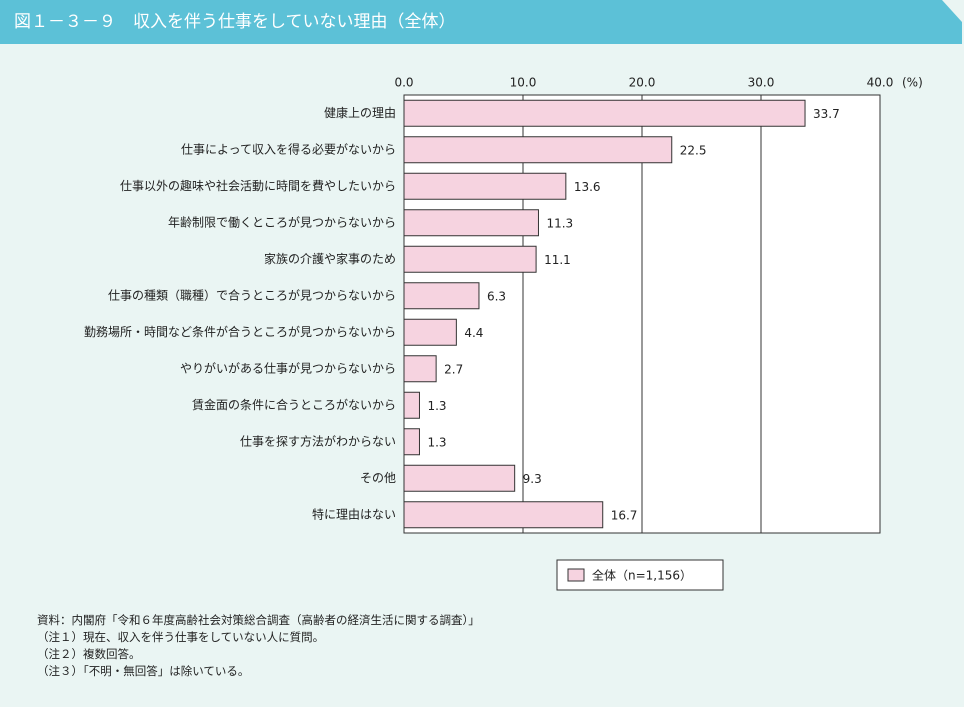 This screenshot has height=707, width=964. What do you see at coordinates (252, 294) in the screenshot?
I see `y-tick-label: 仕事の種類（職種）で合うところが見つからないから` at bounding box center [252, 294].